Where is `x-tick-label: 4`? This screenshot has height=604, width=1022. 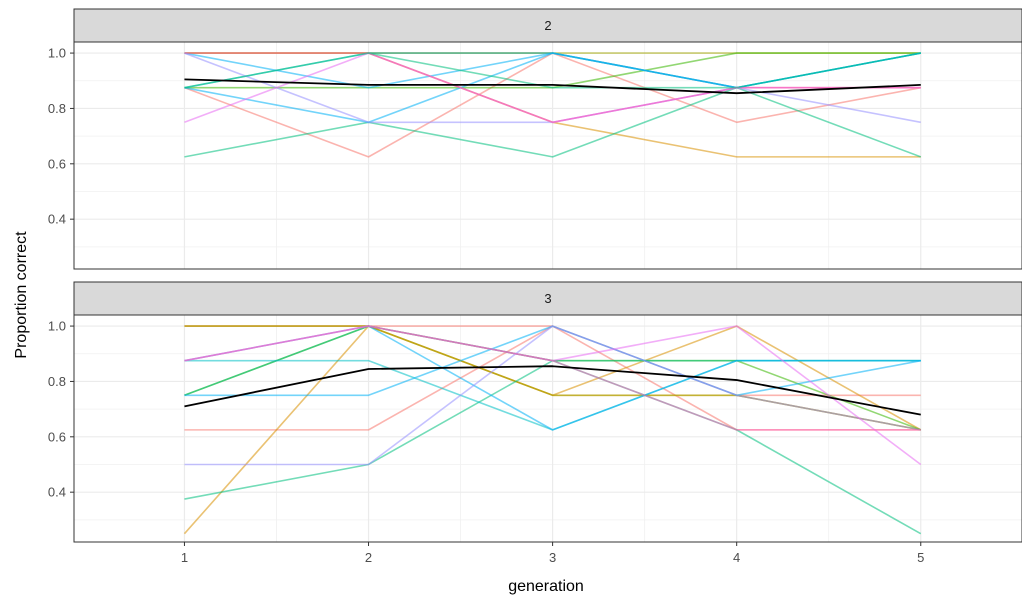
x-tick-label: 4 is located at coordinates (736, 557).